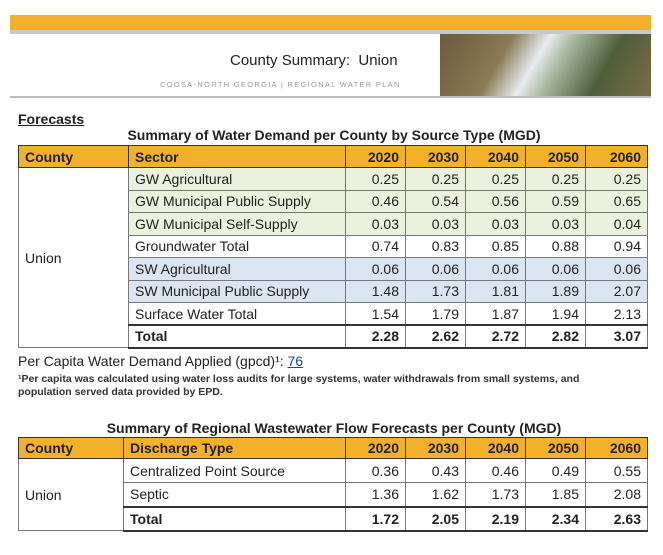 Image resolution: width=663 pixels, height=555 pixels. Describe the element at coordinates (234, 494) in the screenshot. I see `label-cell: Septic` at that location.